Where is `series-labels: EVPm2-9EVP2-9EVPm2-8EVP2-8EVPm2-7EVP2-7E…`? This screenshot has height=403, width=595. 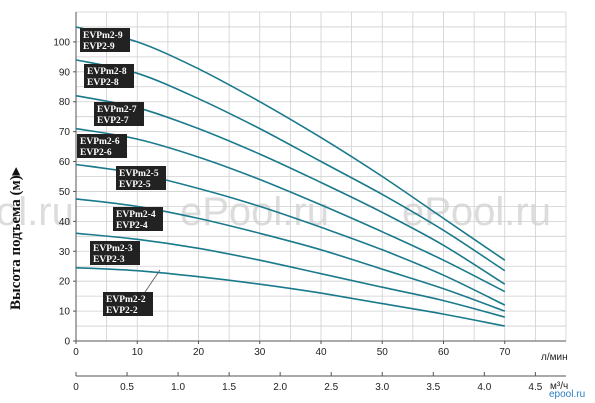
series-labels: EVPm2-9EVP2-9EVPm2-8EVP2-8EVPm2-7EVP2-7E… is located at coordinates (121, 172).